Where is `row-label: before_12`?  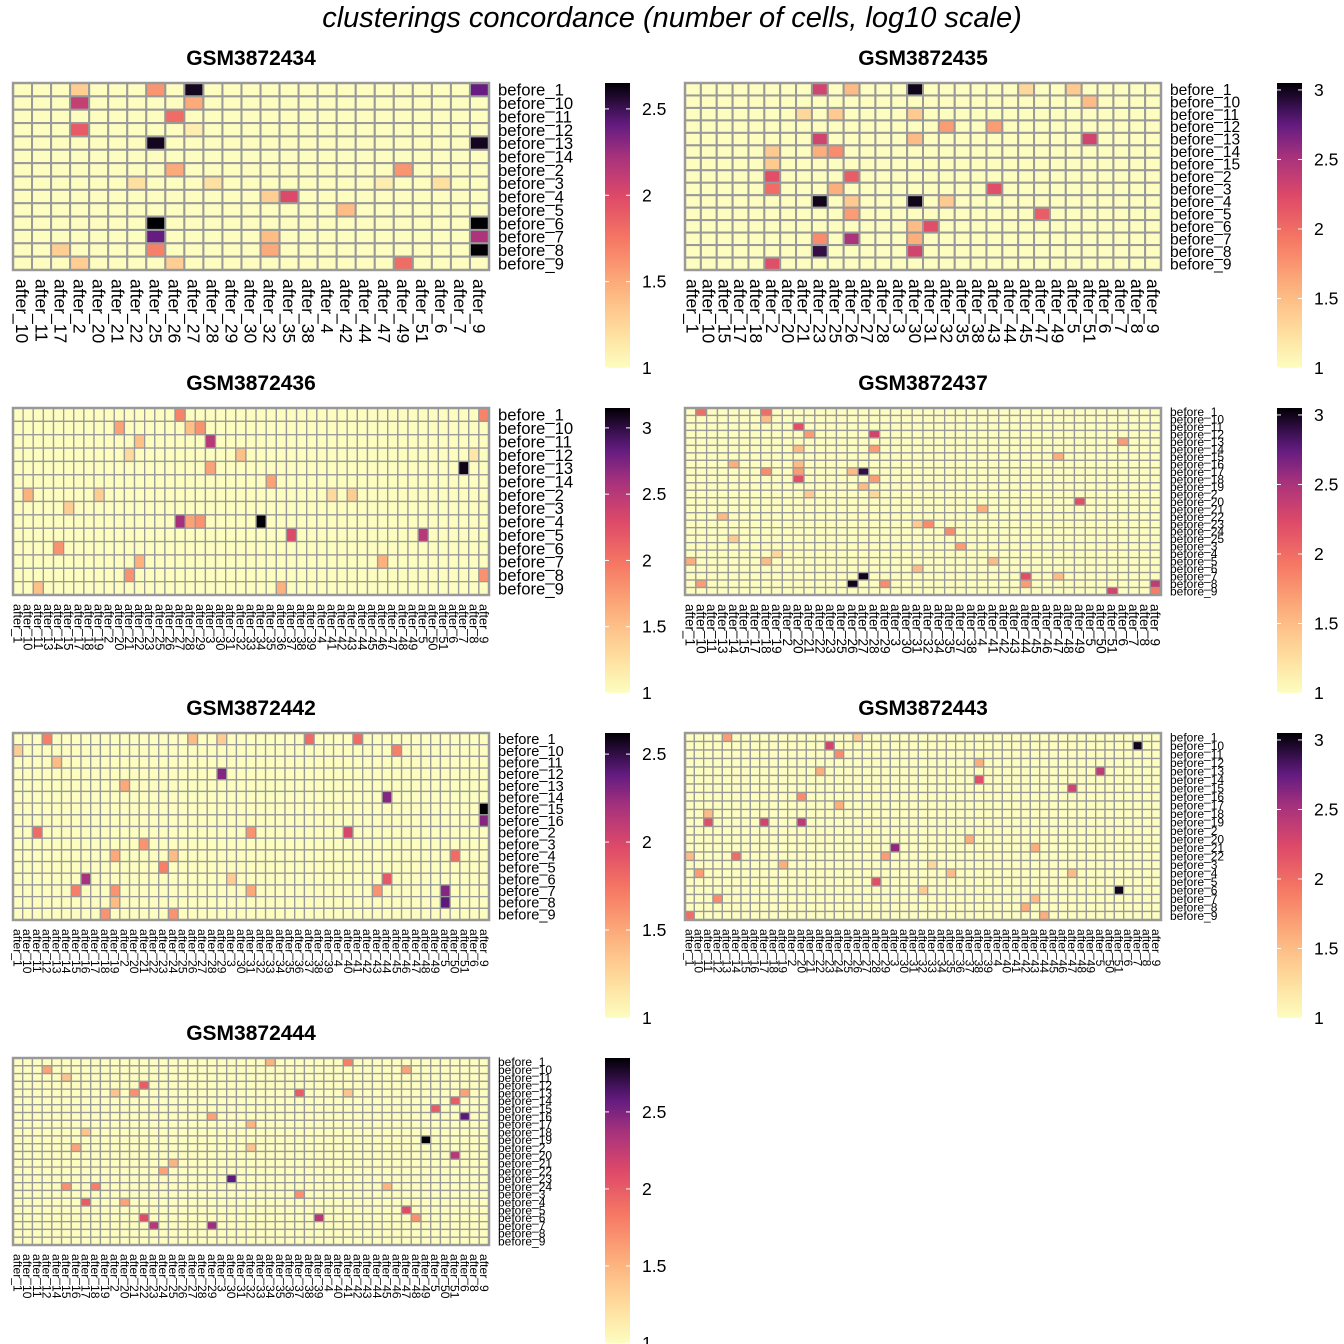 row-label: before_12 is located at coordinates (535, 455).